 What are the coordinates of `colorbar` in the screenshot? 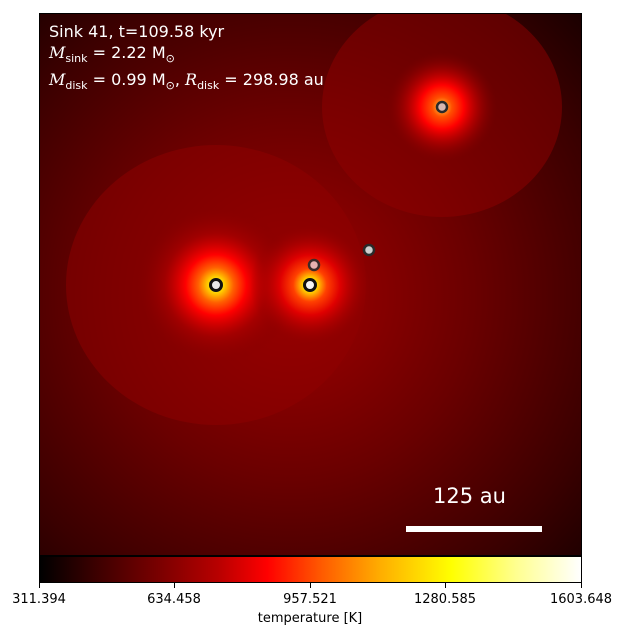 It's located at (310, 569).